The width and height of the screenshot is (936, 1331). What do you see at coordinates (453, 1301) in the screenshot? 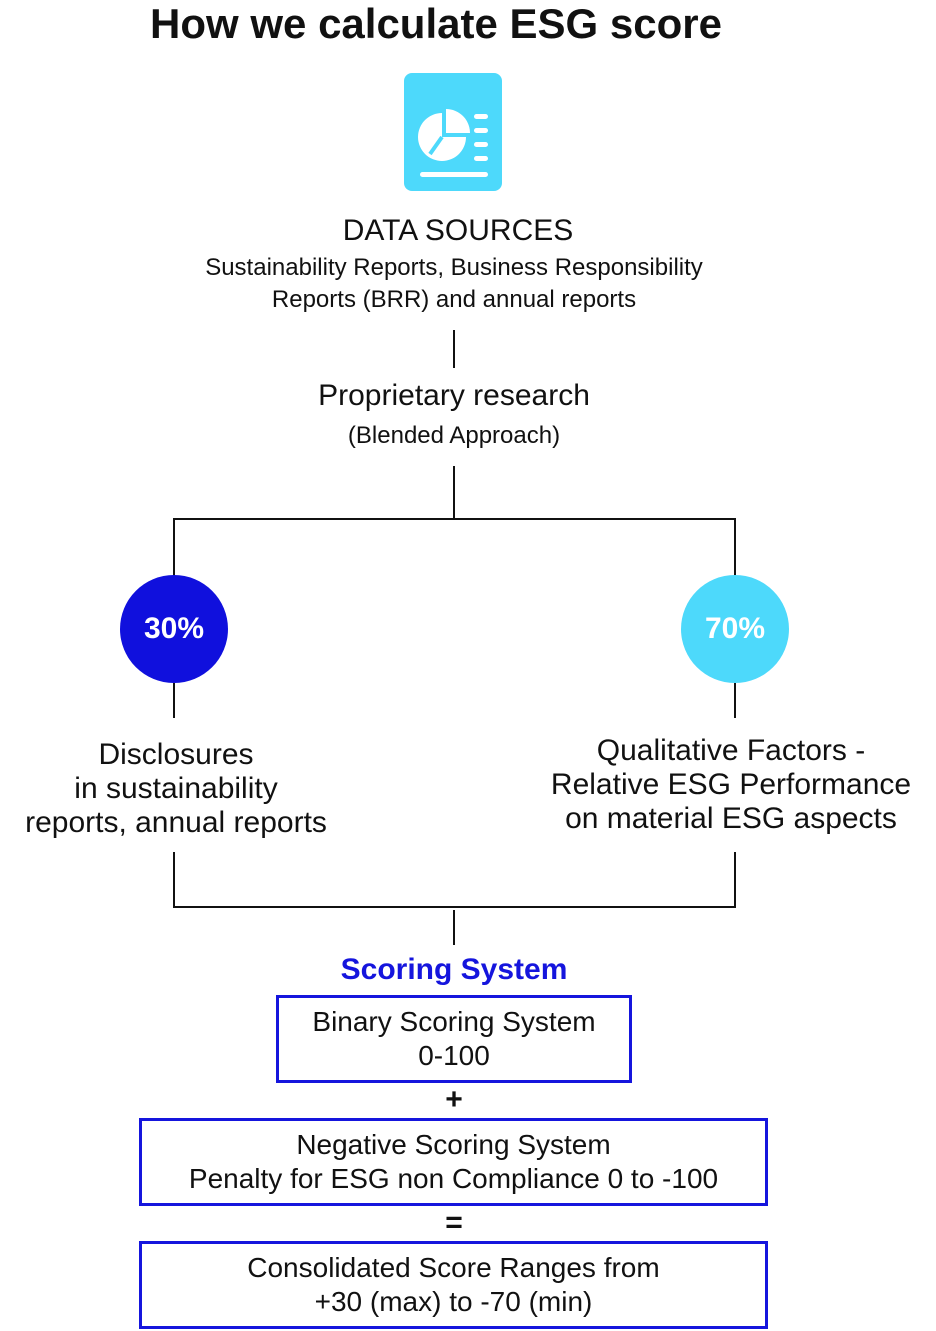
I see `consolidated-score-range: +30 (max) to -70 (min)` at bounding box center [453, 1301].